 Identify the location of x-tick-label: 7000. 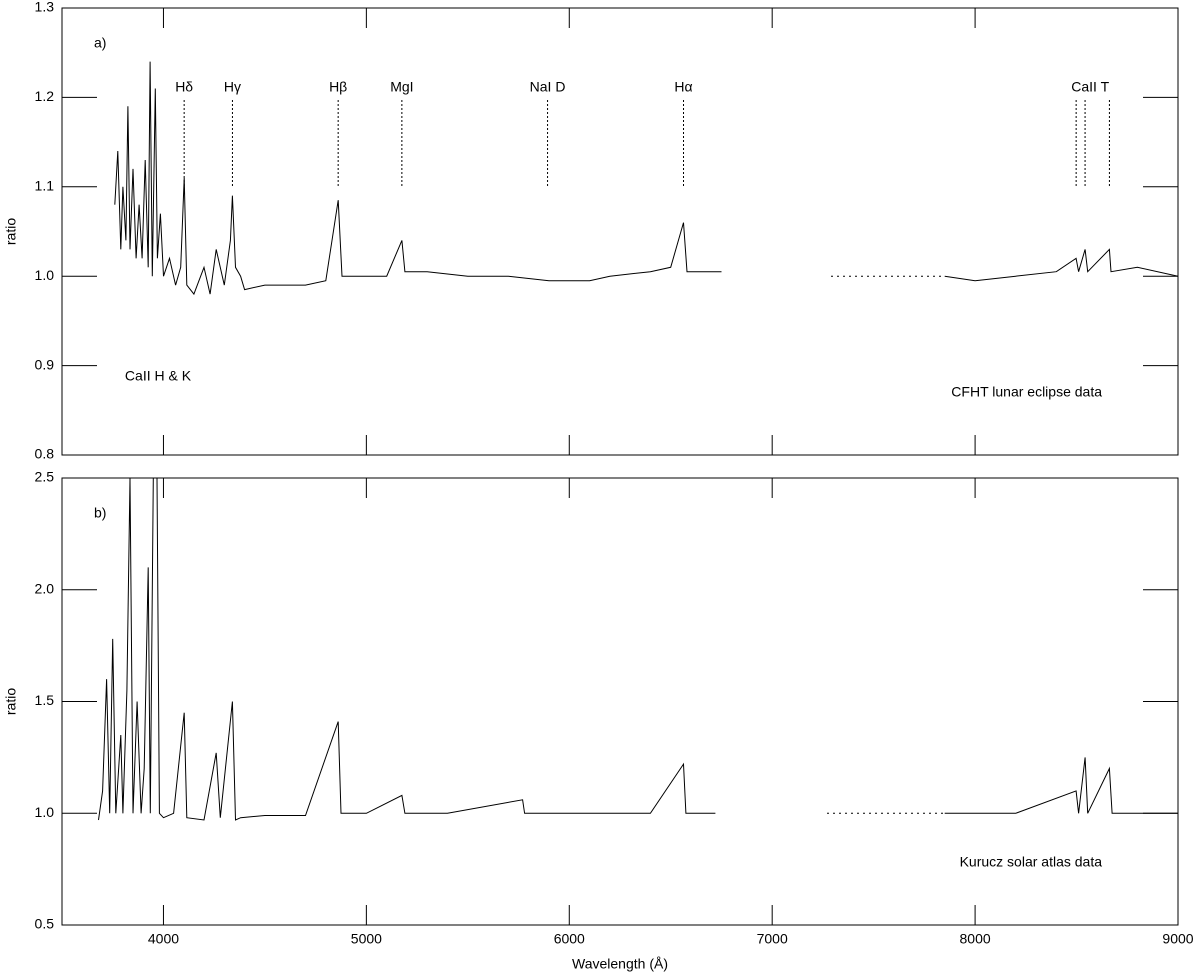
(772, 939).